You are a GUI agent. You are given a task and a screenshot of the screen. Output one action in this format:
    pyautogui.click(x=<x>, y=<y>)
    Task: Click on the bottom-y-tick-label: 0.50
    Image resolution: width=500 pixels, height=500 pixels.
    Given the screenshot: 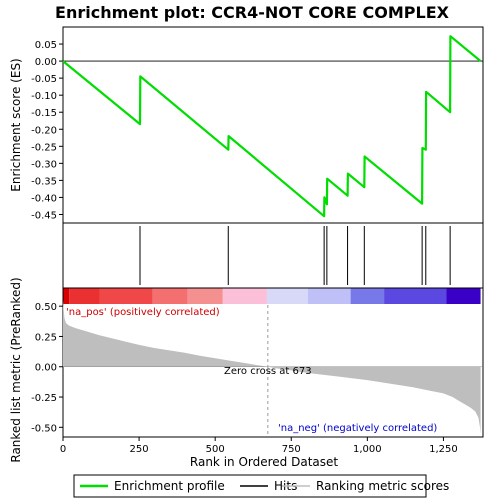 What is the action you would take?
    pyautogui.click(x=46, y=307)
    